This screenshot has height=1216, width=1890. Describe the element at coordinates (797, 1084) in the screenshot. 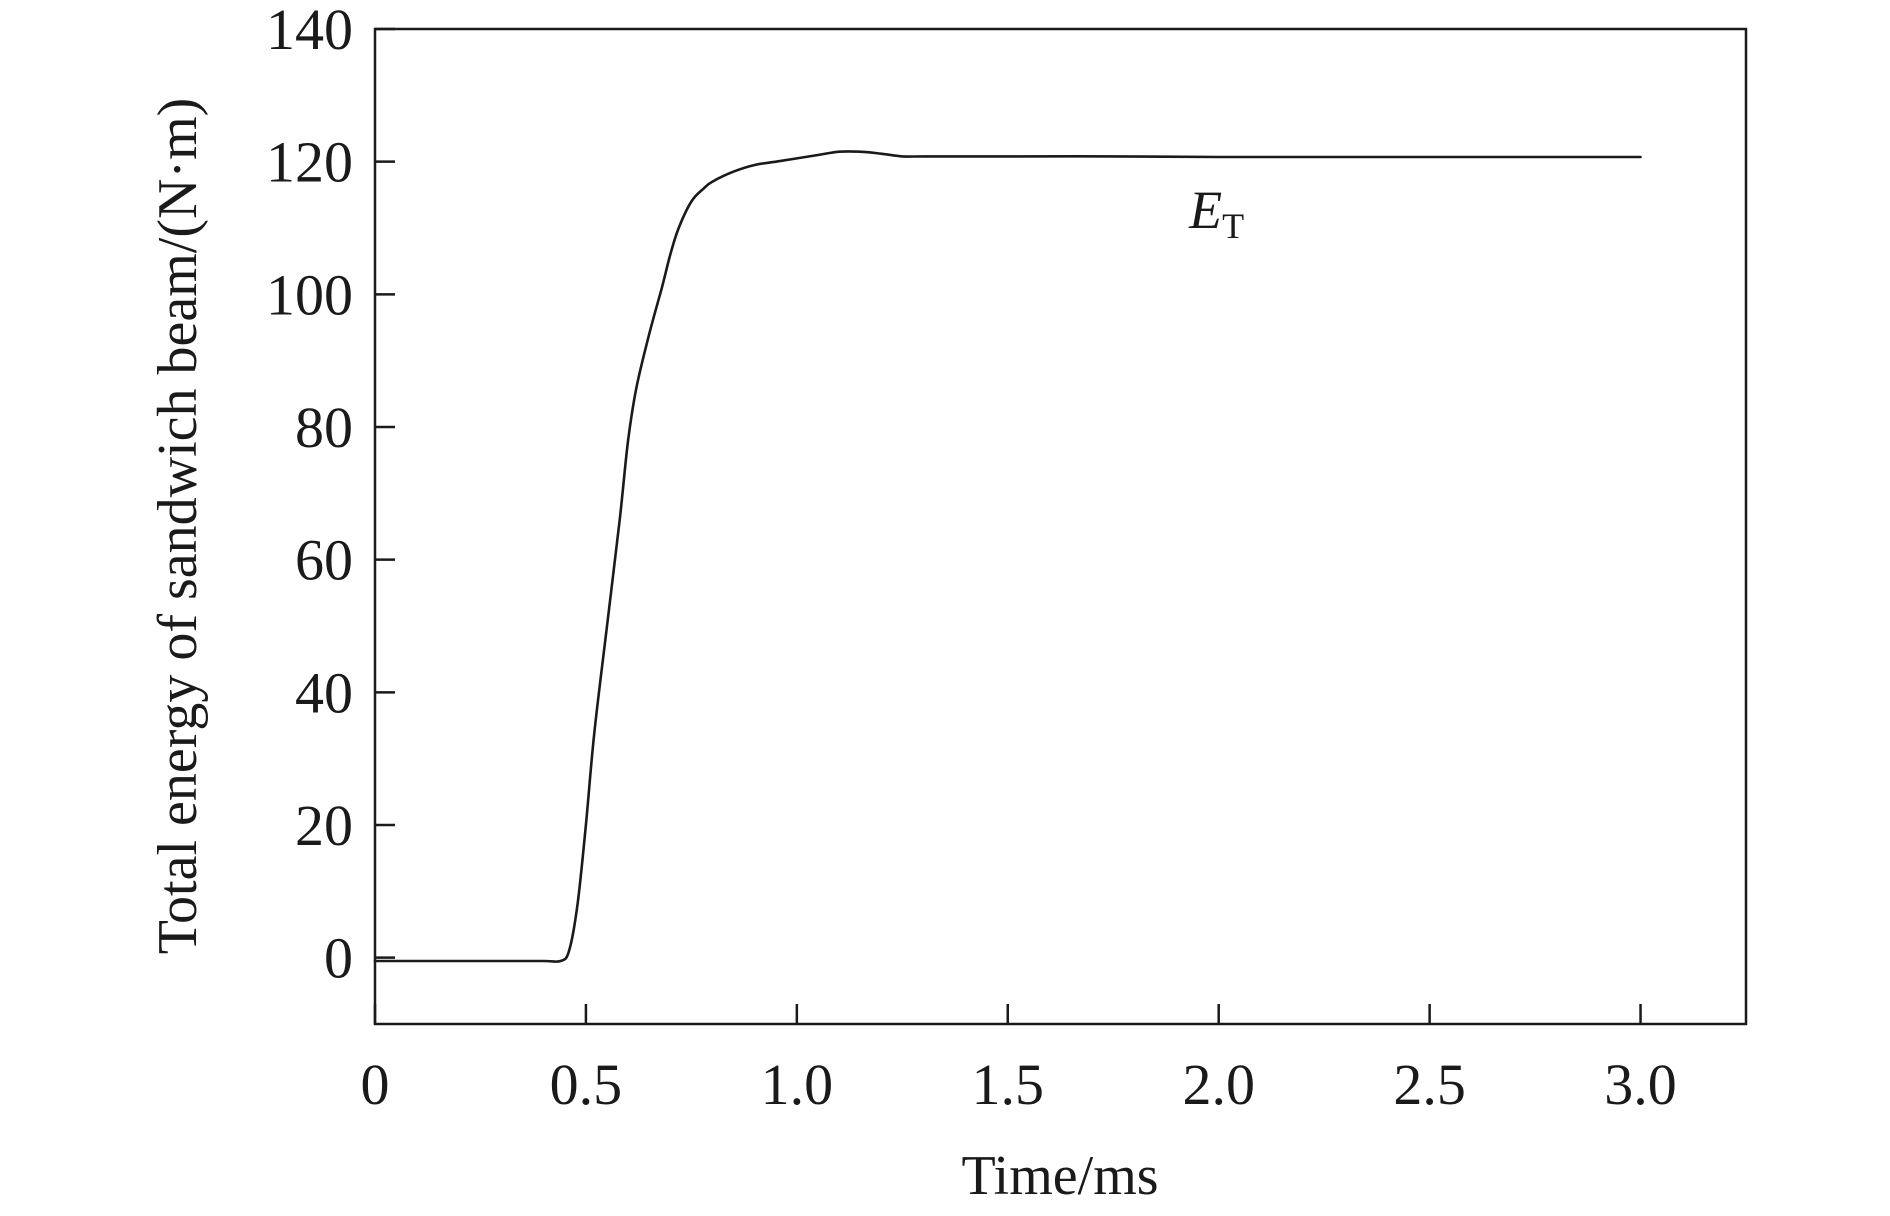

I see `x-tick-label: 1.0` at that location.